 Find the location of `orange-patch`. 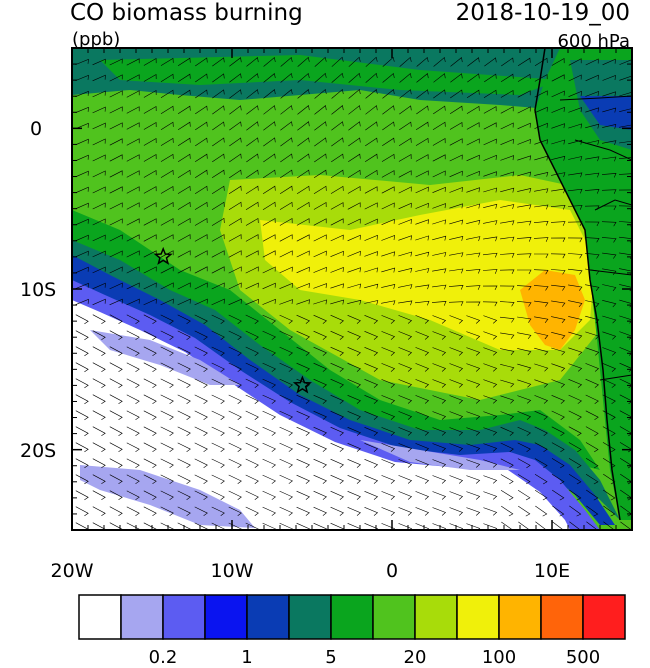

orange-patch is located at coordinates (552, 310).